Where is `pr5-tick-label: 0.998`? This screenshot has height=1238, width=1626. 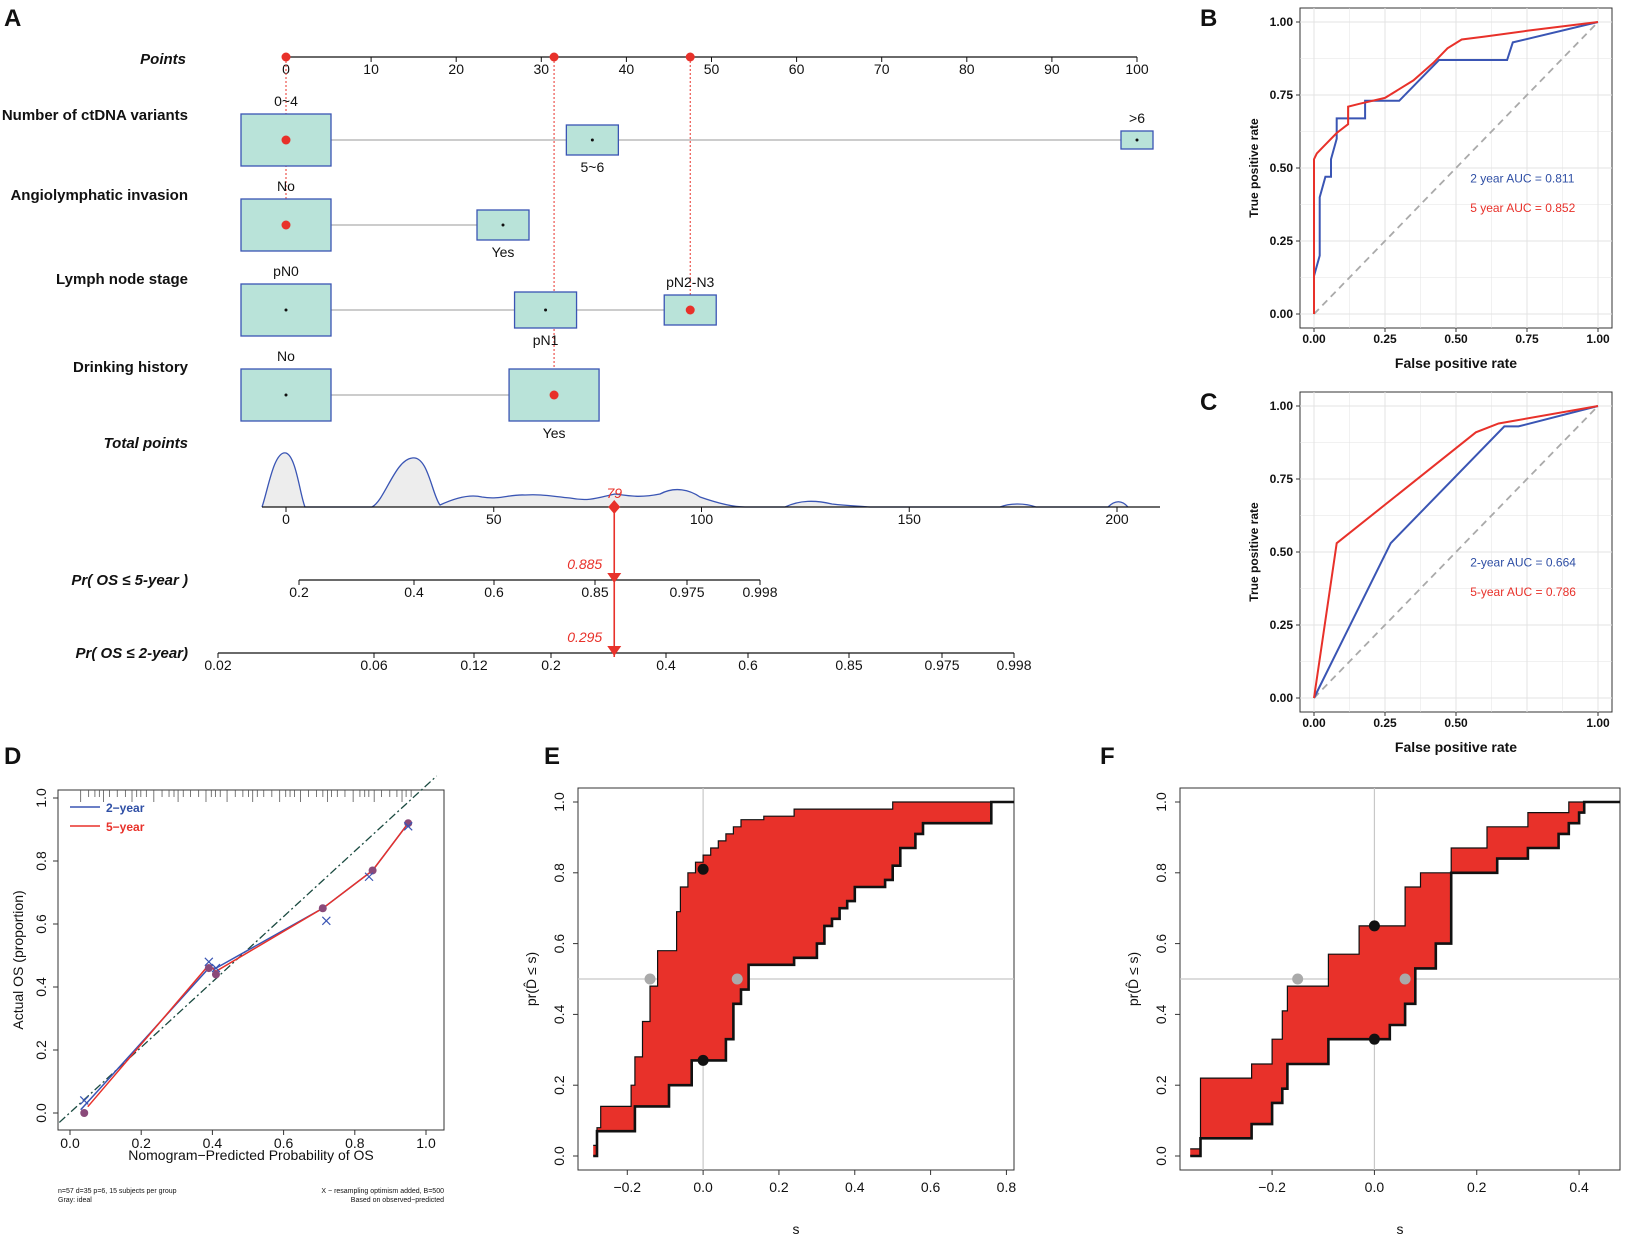
pr5-tick-label: 0.998 is located at coordinates (759, 592).